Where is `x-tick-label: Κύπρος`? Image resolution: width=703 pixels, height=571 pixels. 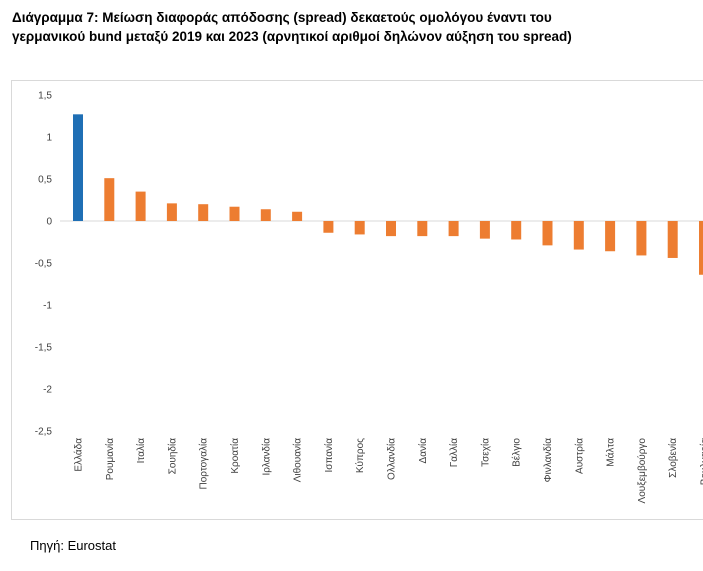 x-tick-label: Κύπρος is located at coordinates (360, 455).